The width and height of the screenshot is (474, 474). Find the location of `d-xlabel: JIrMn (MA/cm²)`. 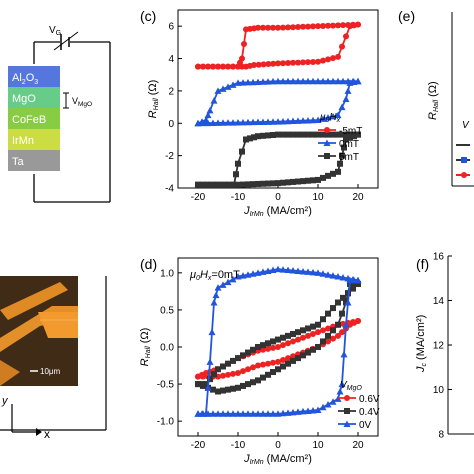

d-xlabel: JIrMn (MA/cm²) is located at coordinates (277, 459).